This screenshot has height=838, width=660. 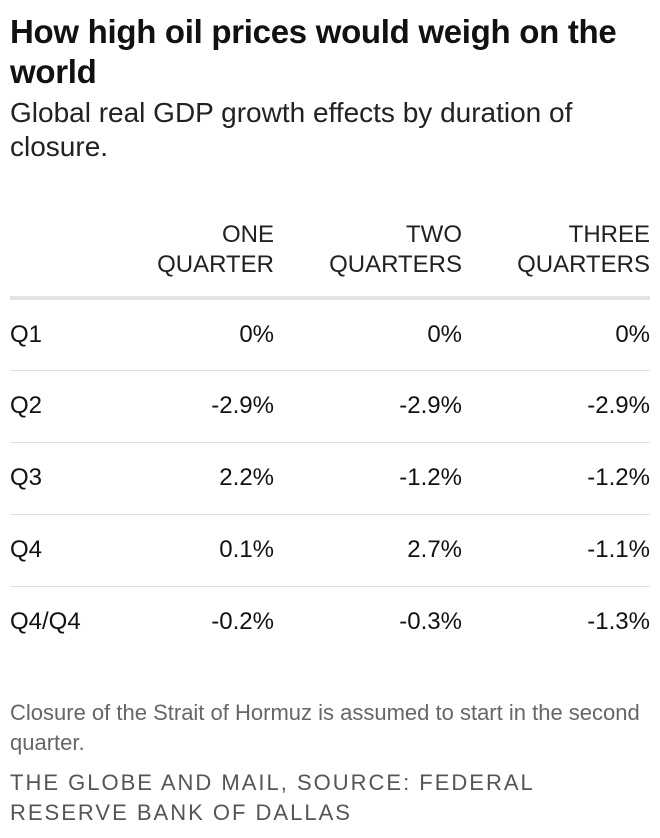 I want to click on table-cell: 2.7%, so click(x=368, y=550).